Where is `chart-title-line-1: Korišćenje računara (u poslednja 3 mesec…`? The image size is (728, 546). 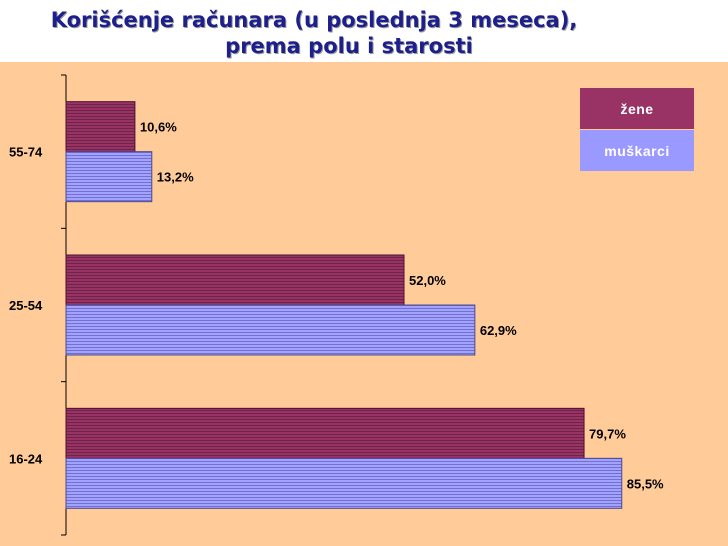
chart-title-line-1: Korišćenje računara (u poslednja 3 mesec… is located at coordinates (314, 20).